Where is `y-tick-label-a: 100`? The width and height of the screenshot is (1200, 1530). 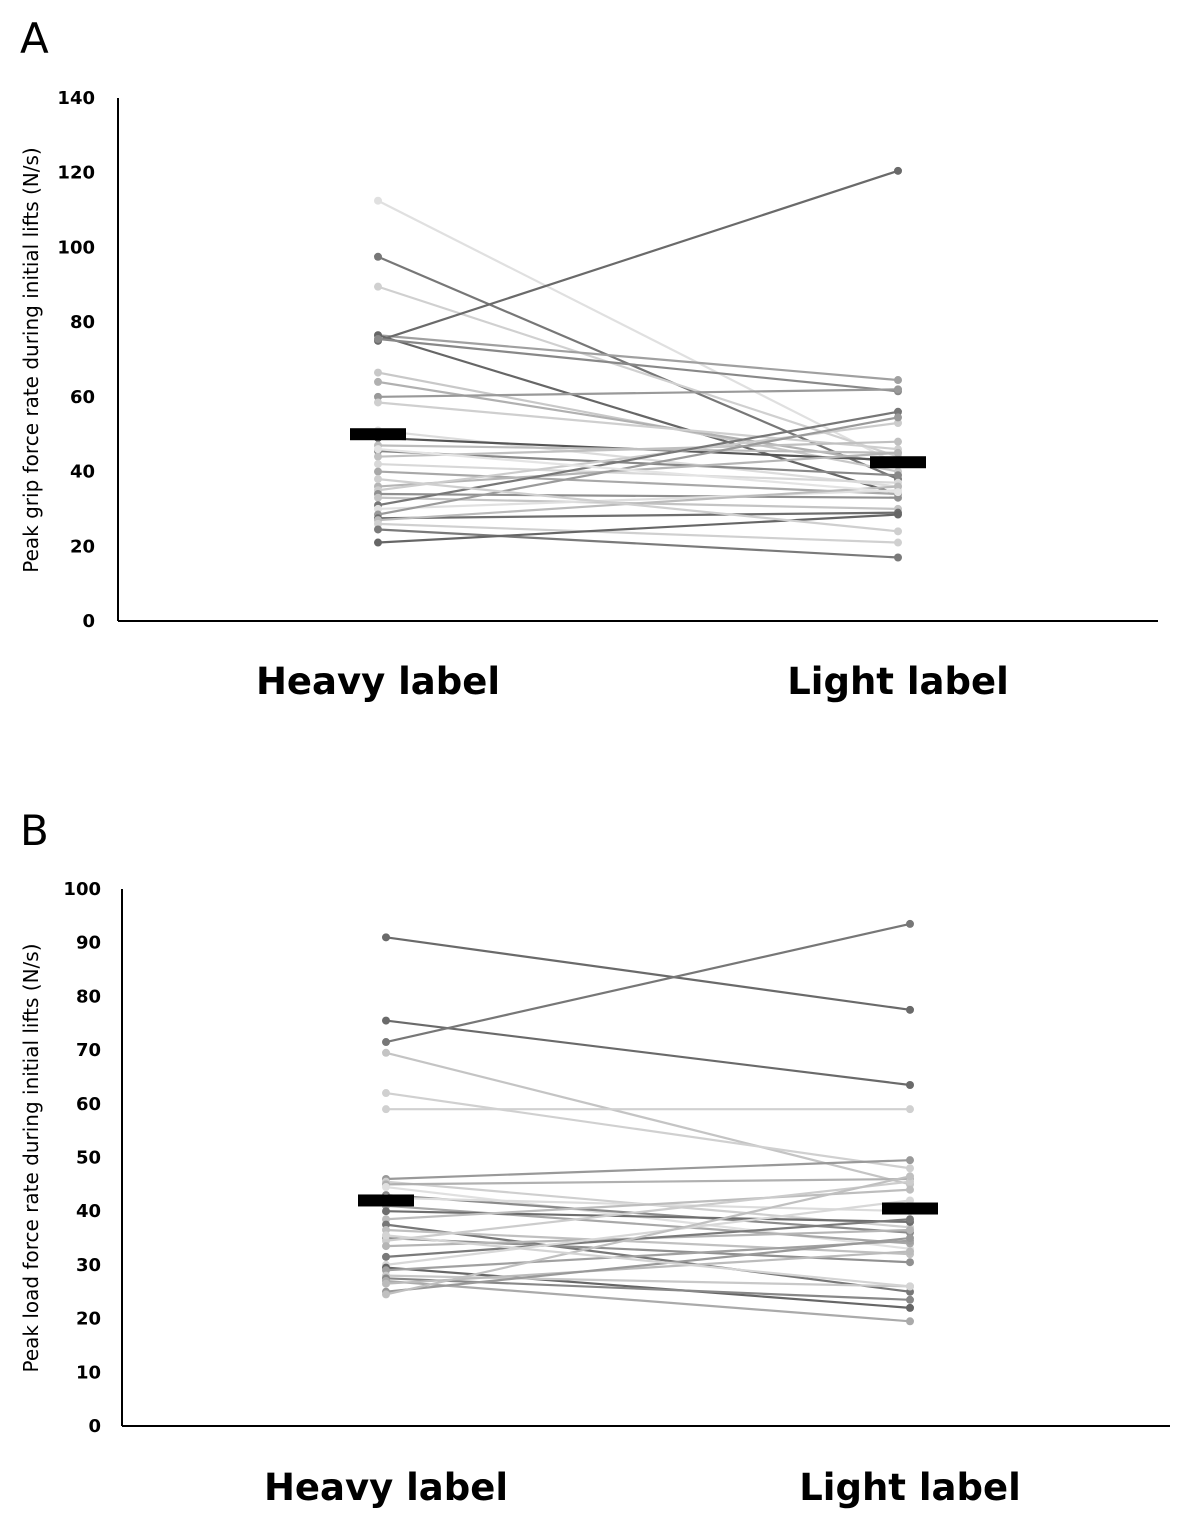
y-tick-label-a: 100 is located at coordinates (76, 247).